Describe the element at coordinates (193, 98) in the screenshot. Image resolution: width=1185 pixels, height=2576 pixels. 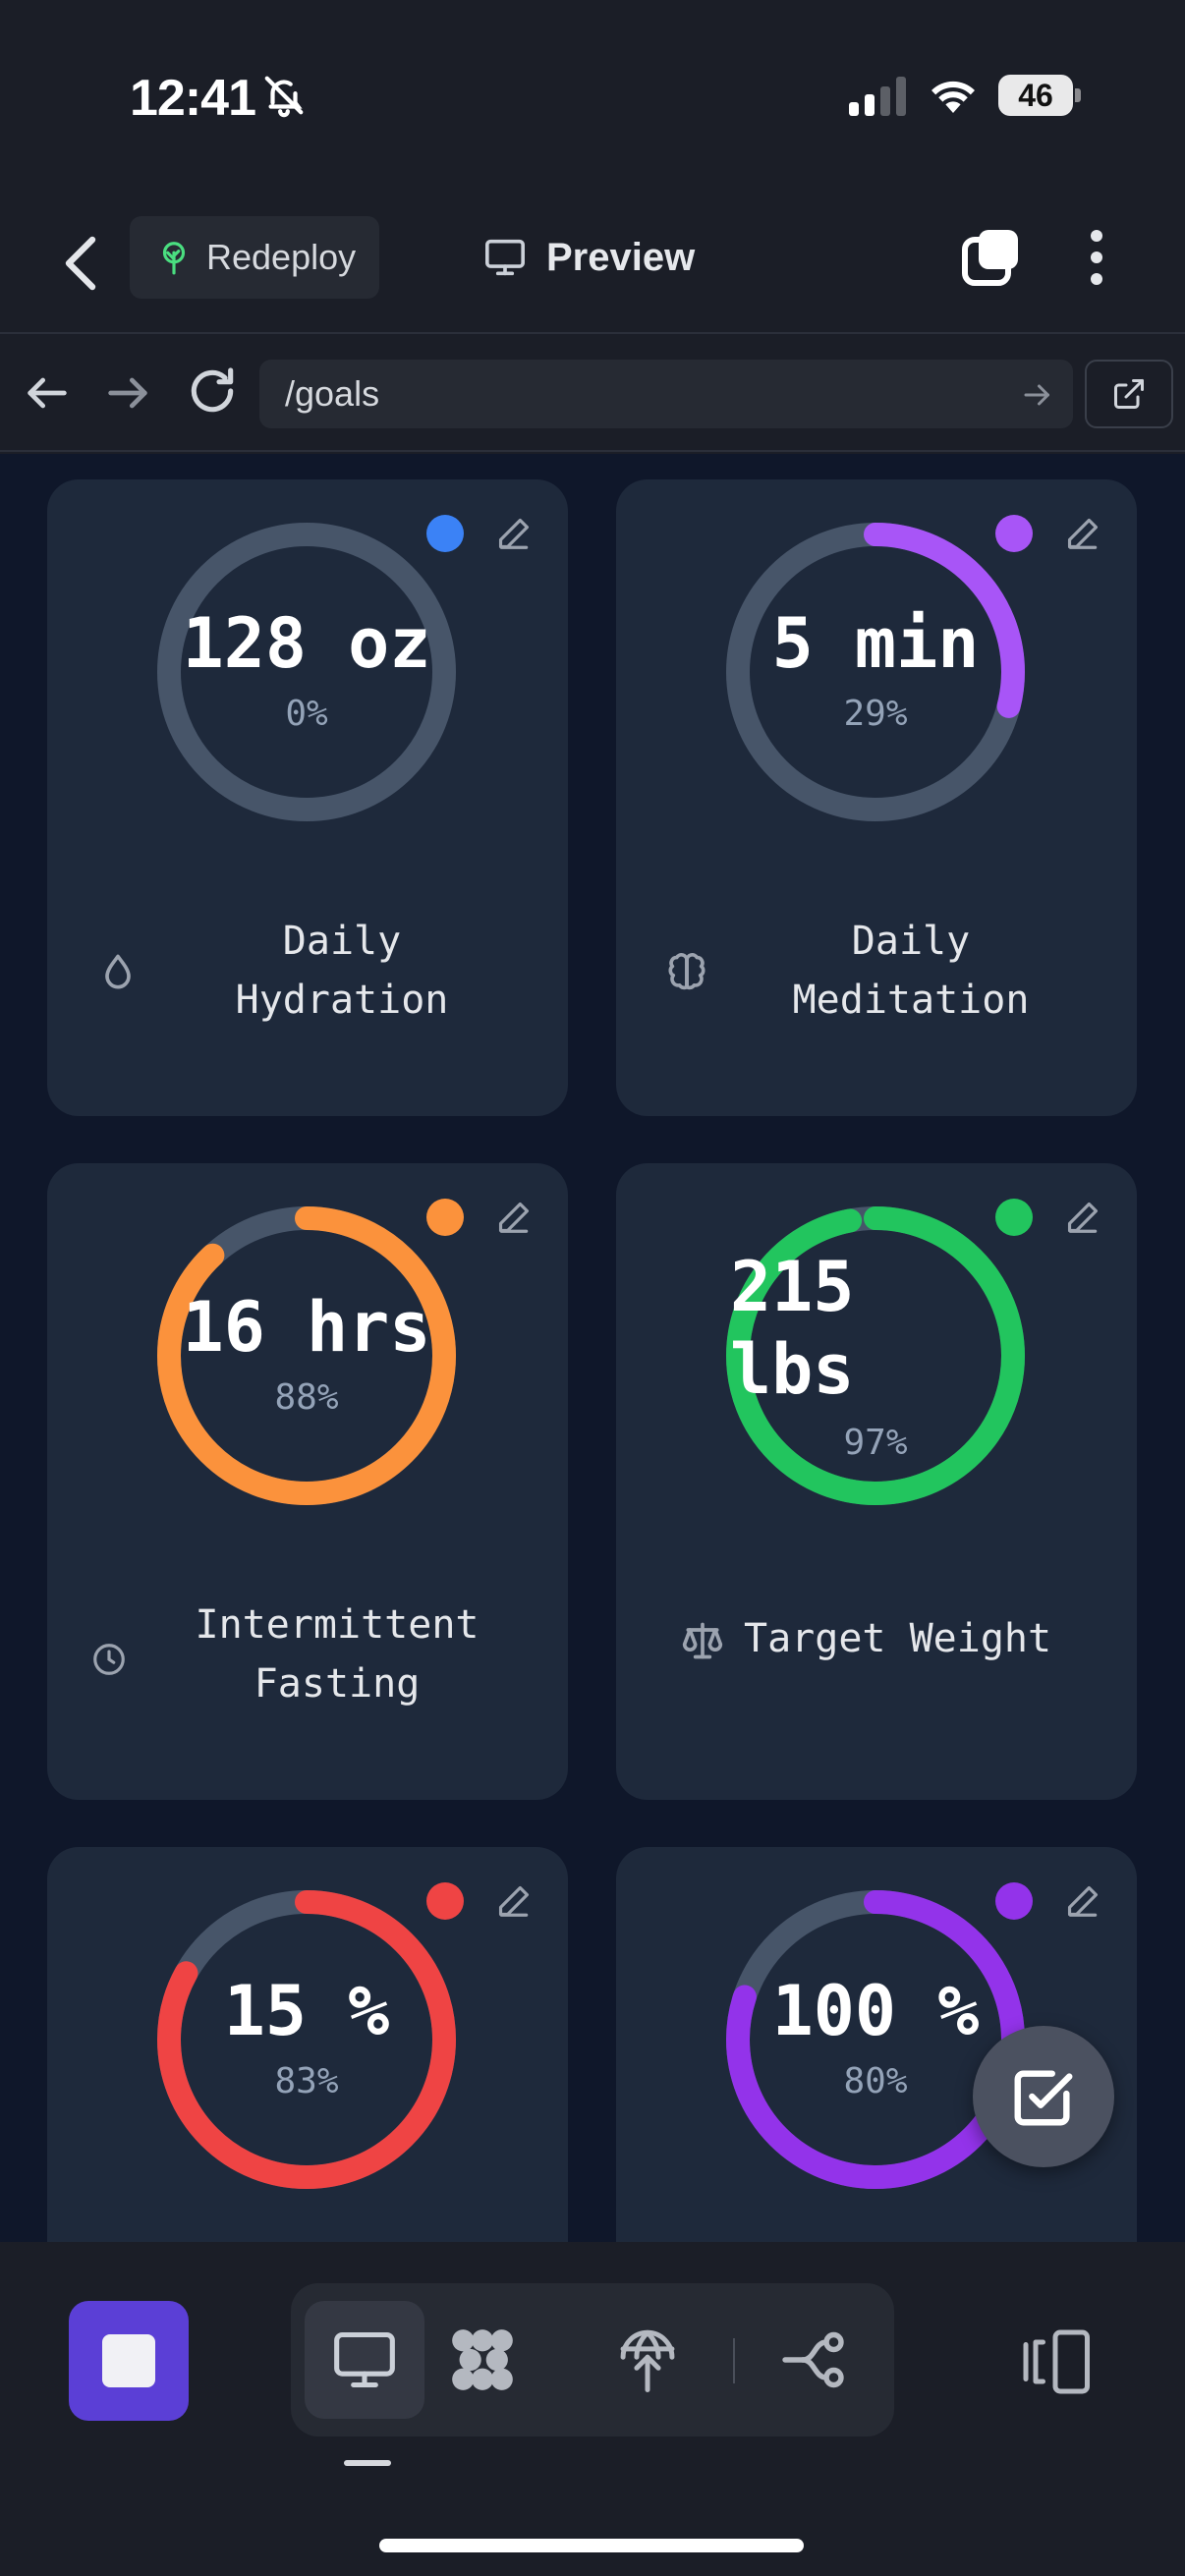
I see `status-time: 12:41` at that location.